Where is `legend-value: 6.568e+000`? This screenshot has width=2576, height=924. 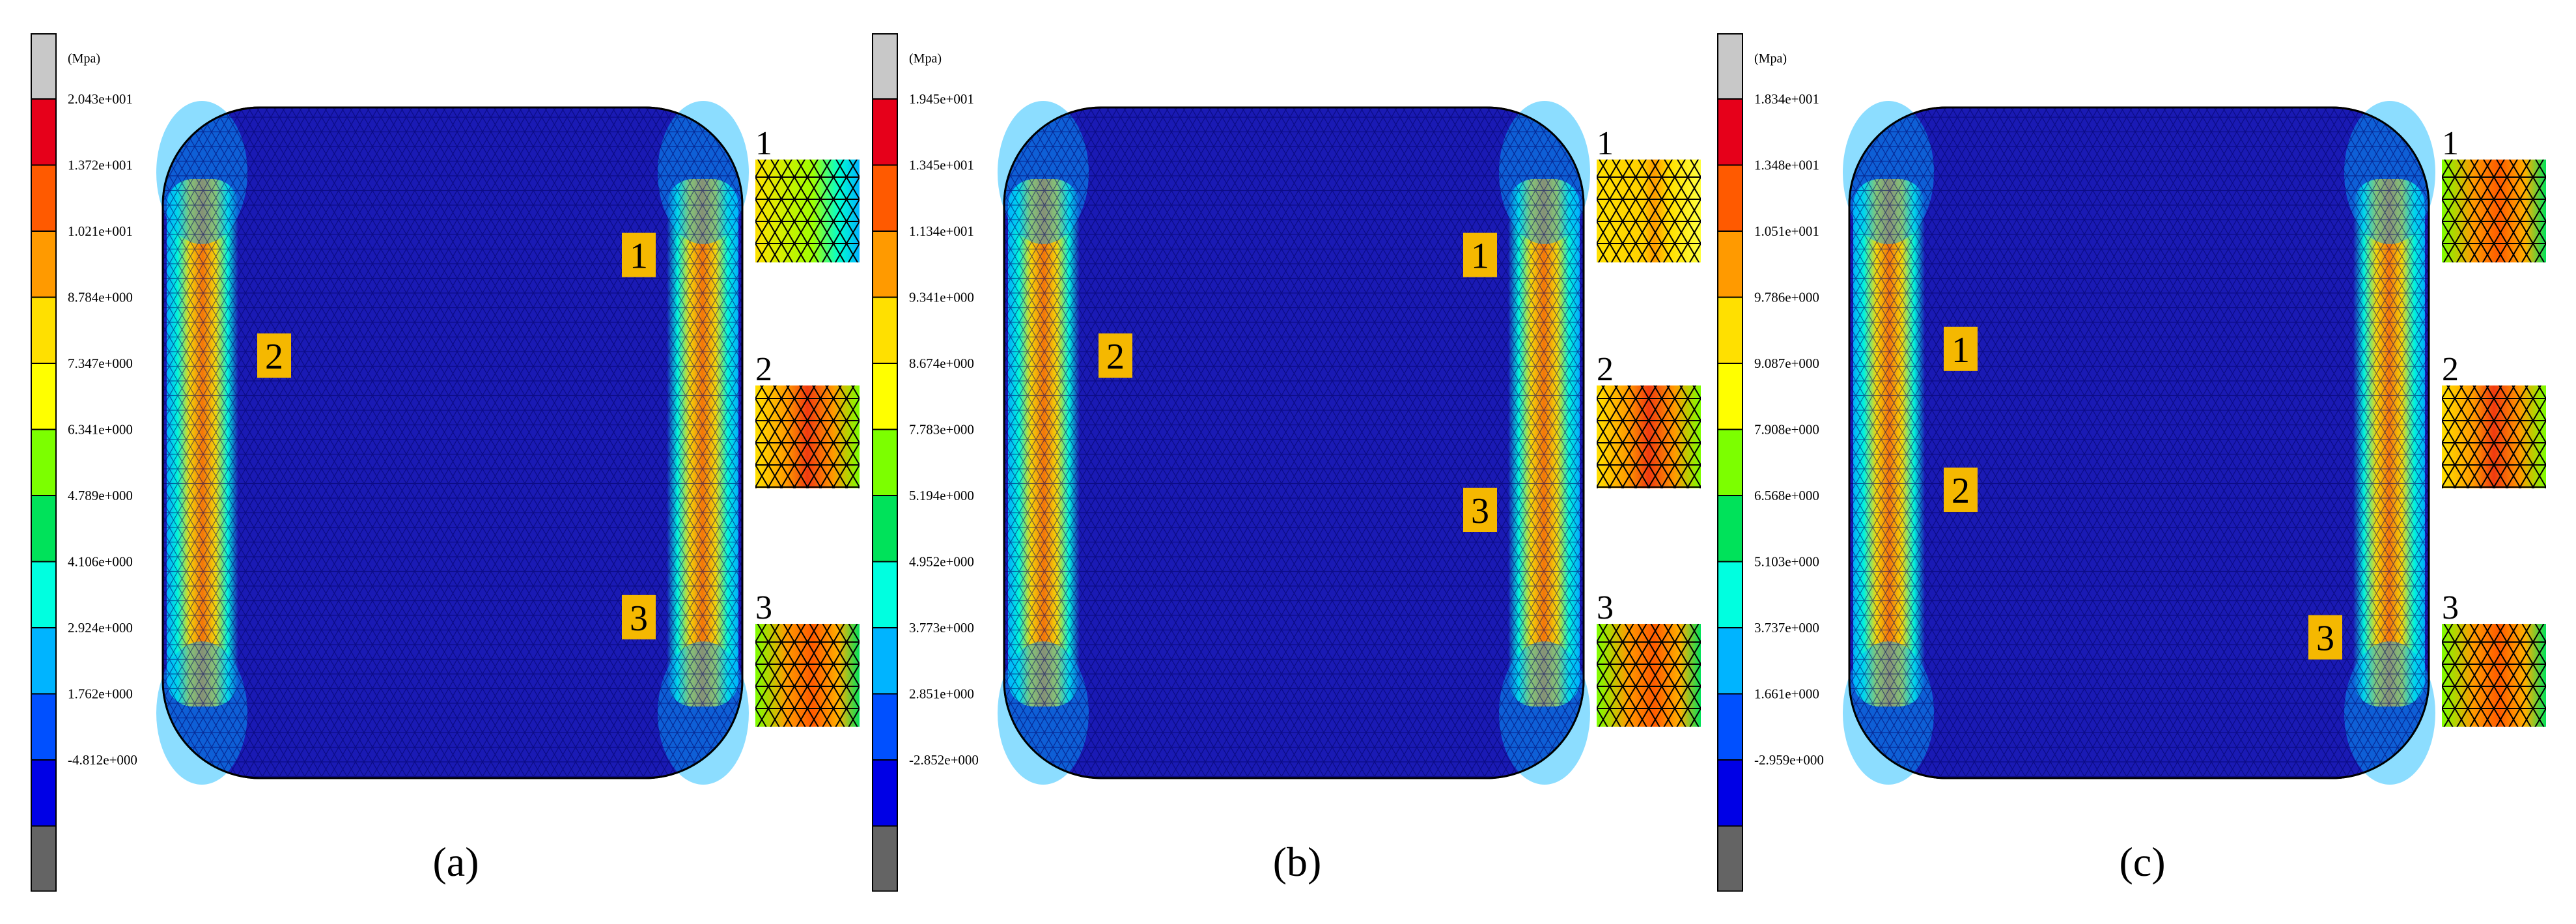 legend-value: 6.568e+000 is located at coordinates (1787, 496).